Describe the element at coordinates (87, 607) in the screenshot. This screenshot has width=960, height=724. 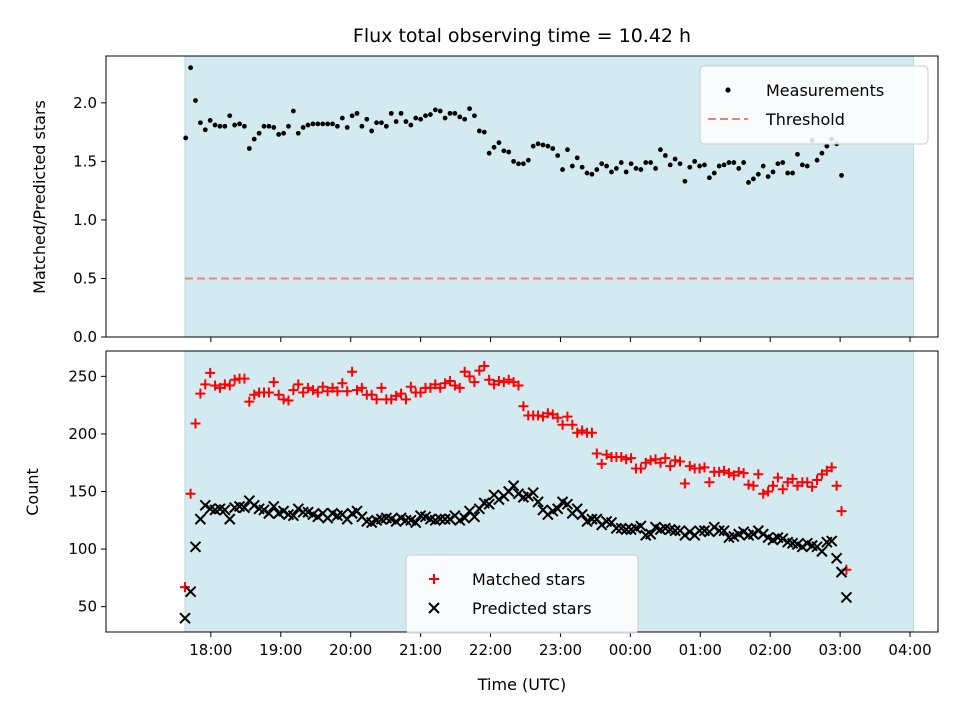
I see `bottom-y-tick-label: 50` at that location.